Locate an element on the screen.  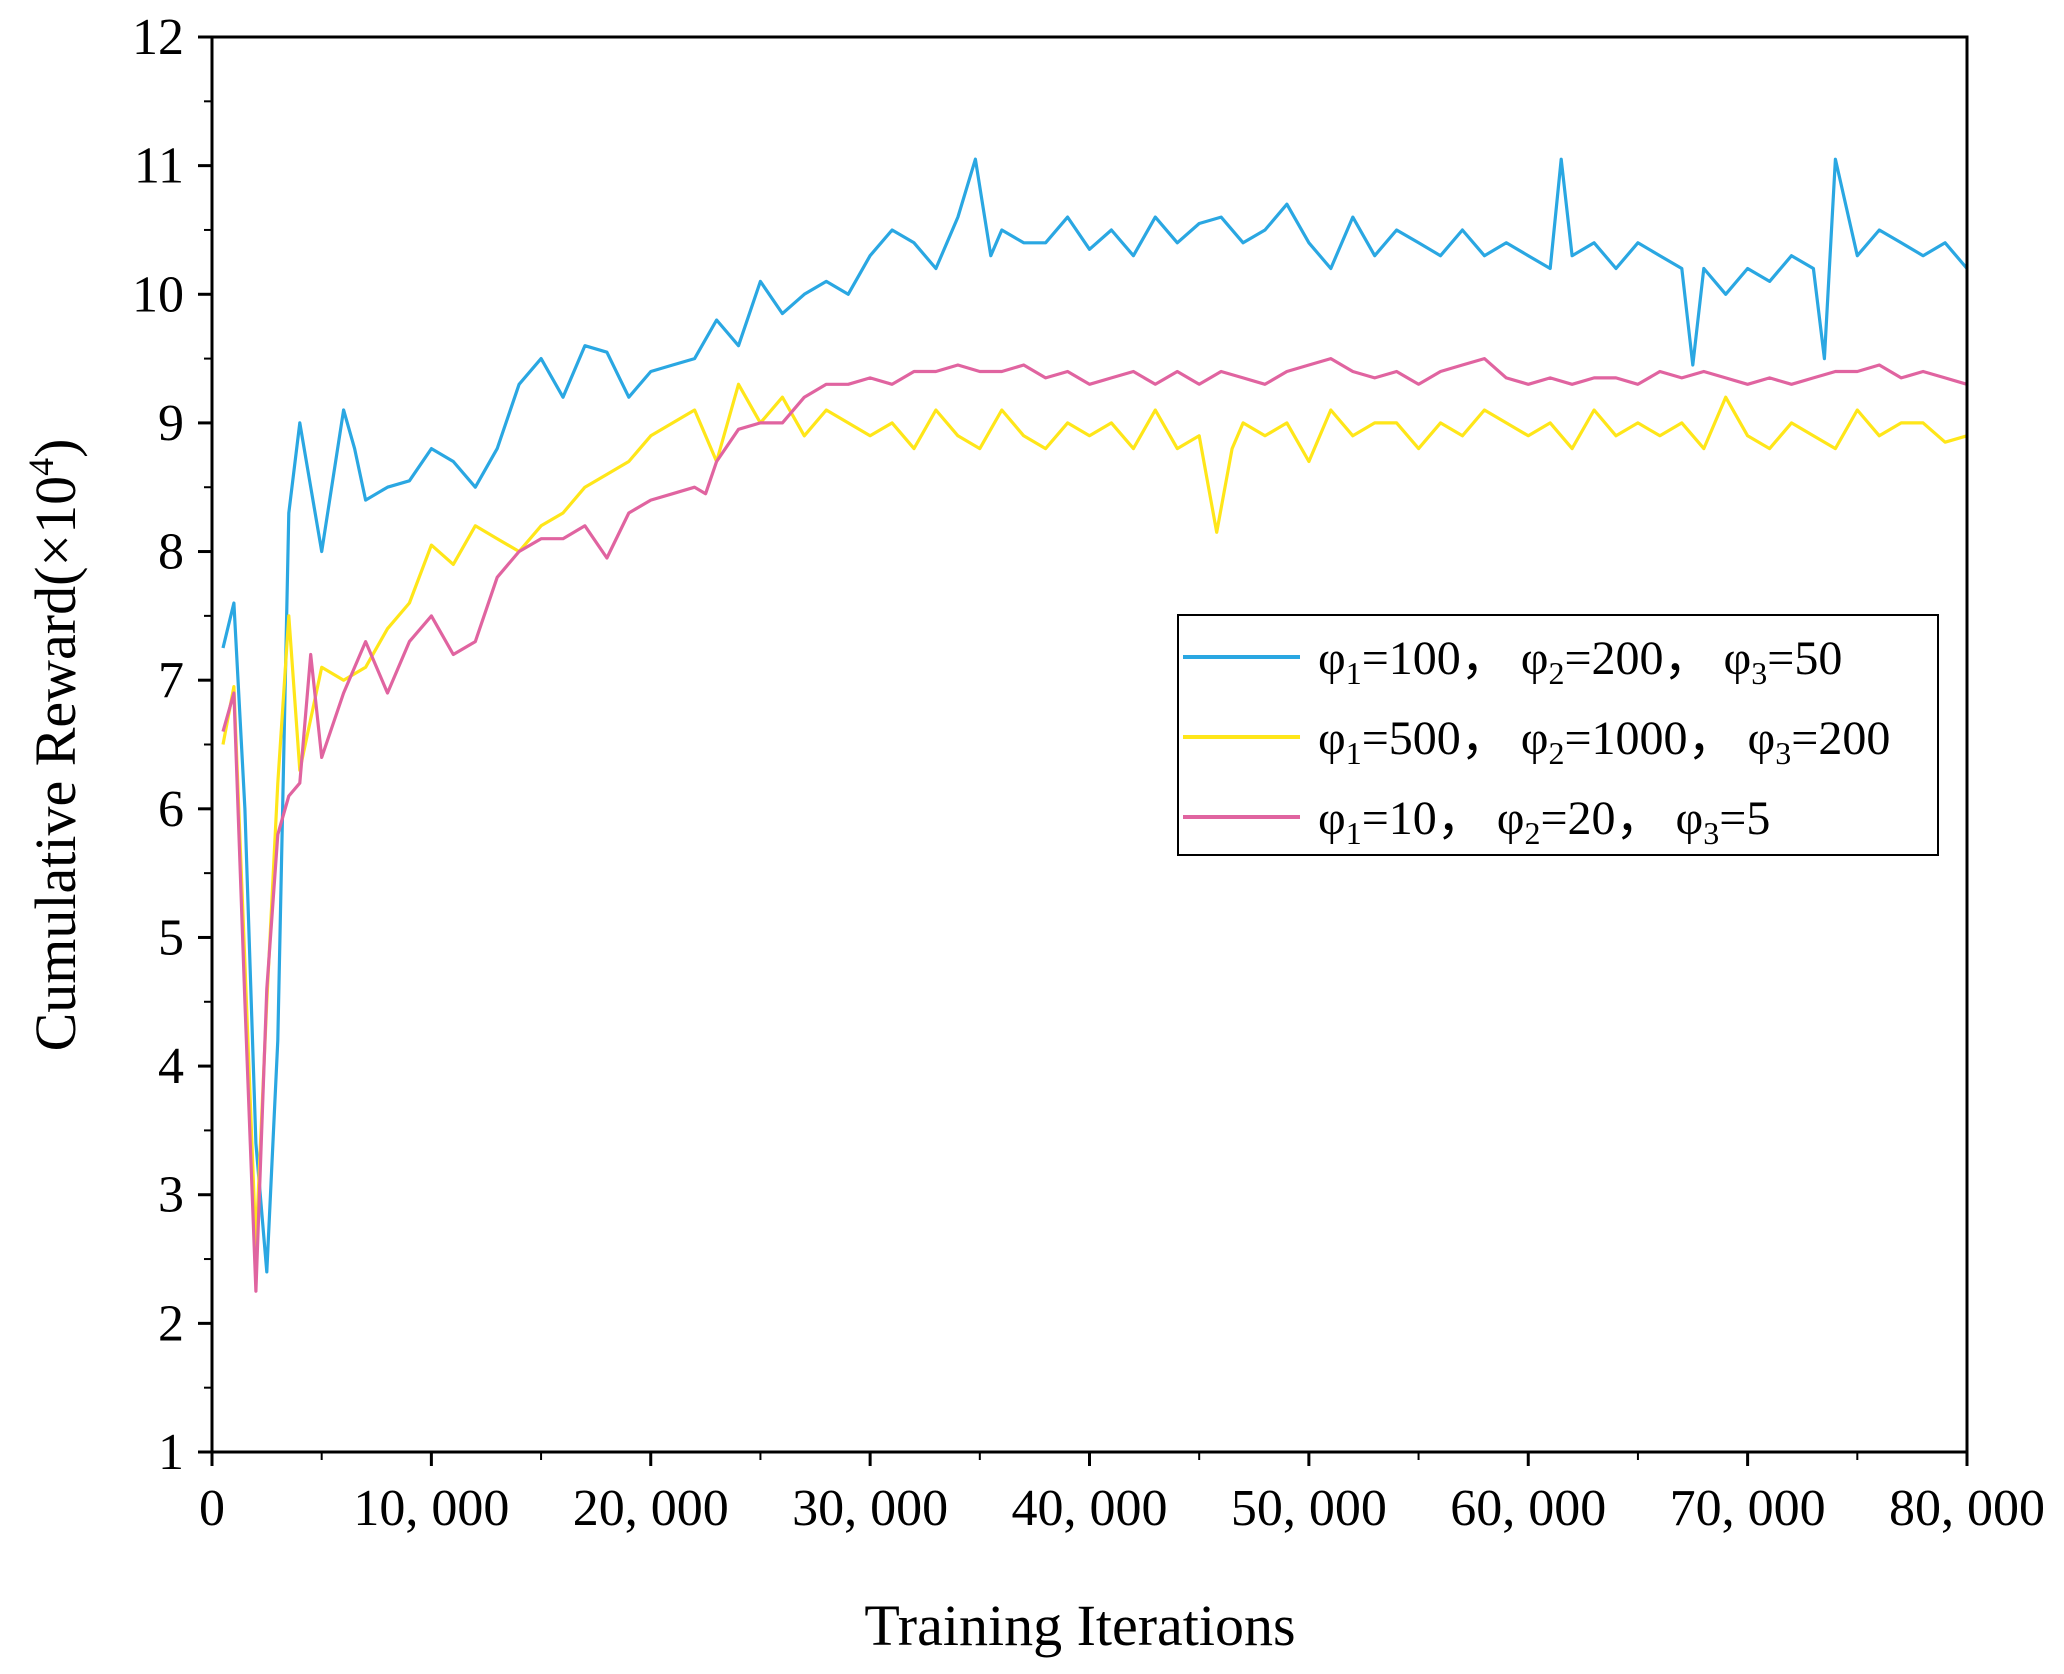
y-tick-label: 3 is located at coordinates (171, 1195).